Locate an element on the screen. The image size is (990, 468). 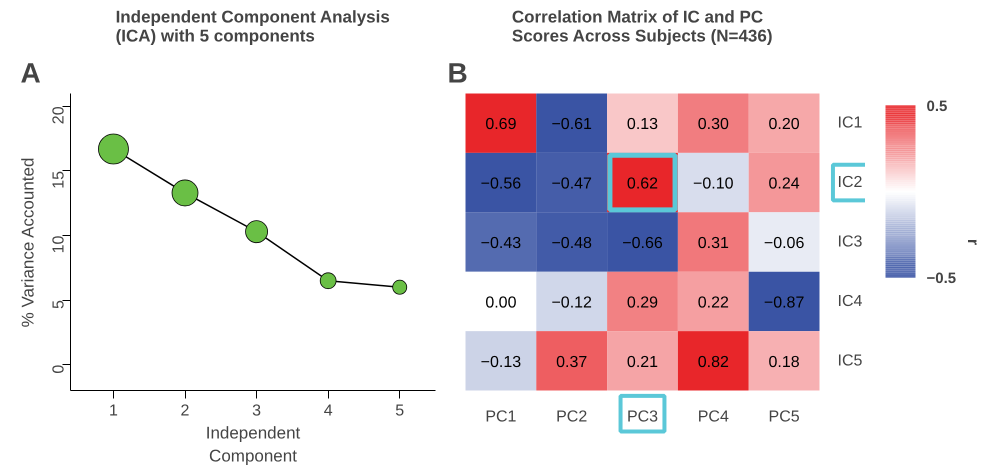
data-label: −0.66 is located at coordinates (642, 243).